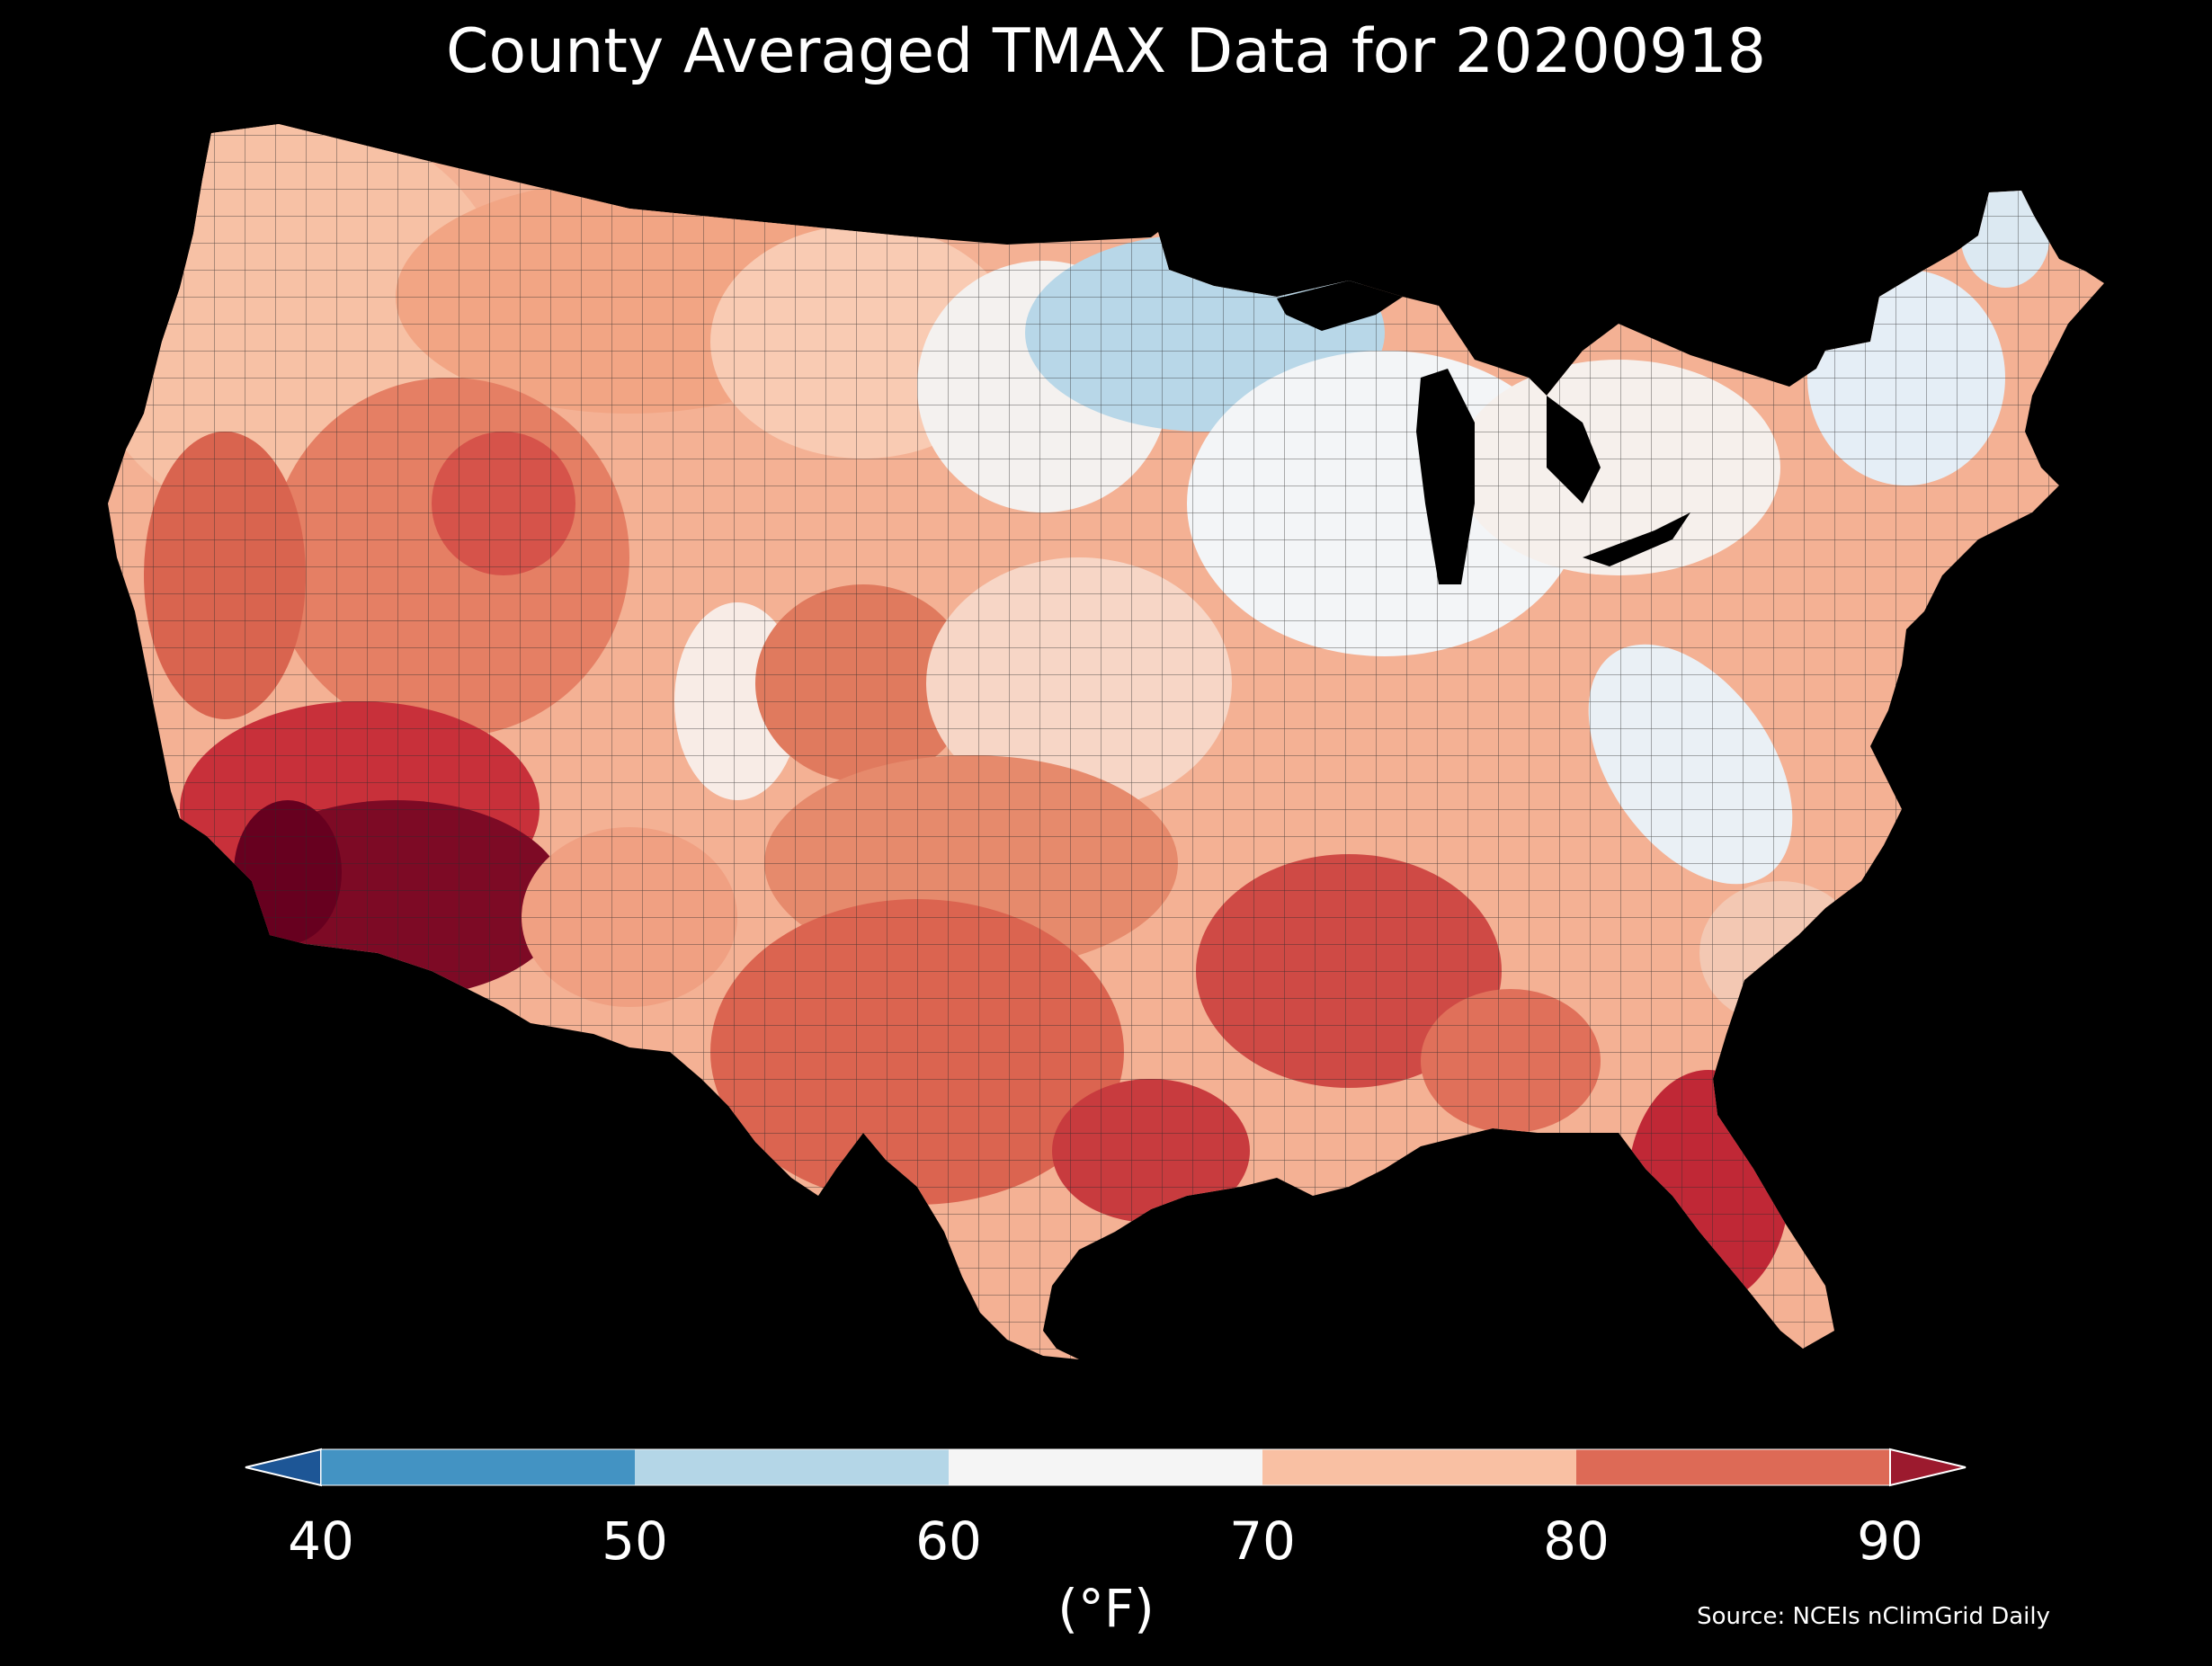 The image size is (2212, 1666). What do you see at coordinates (1576, 1541) in the screenshot?
I see `colorbar-tick-label: 80` at bounding box center [1576, 1541].